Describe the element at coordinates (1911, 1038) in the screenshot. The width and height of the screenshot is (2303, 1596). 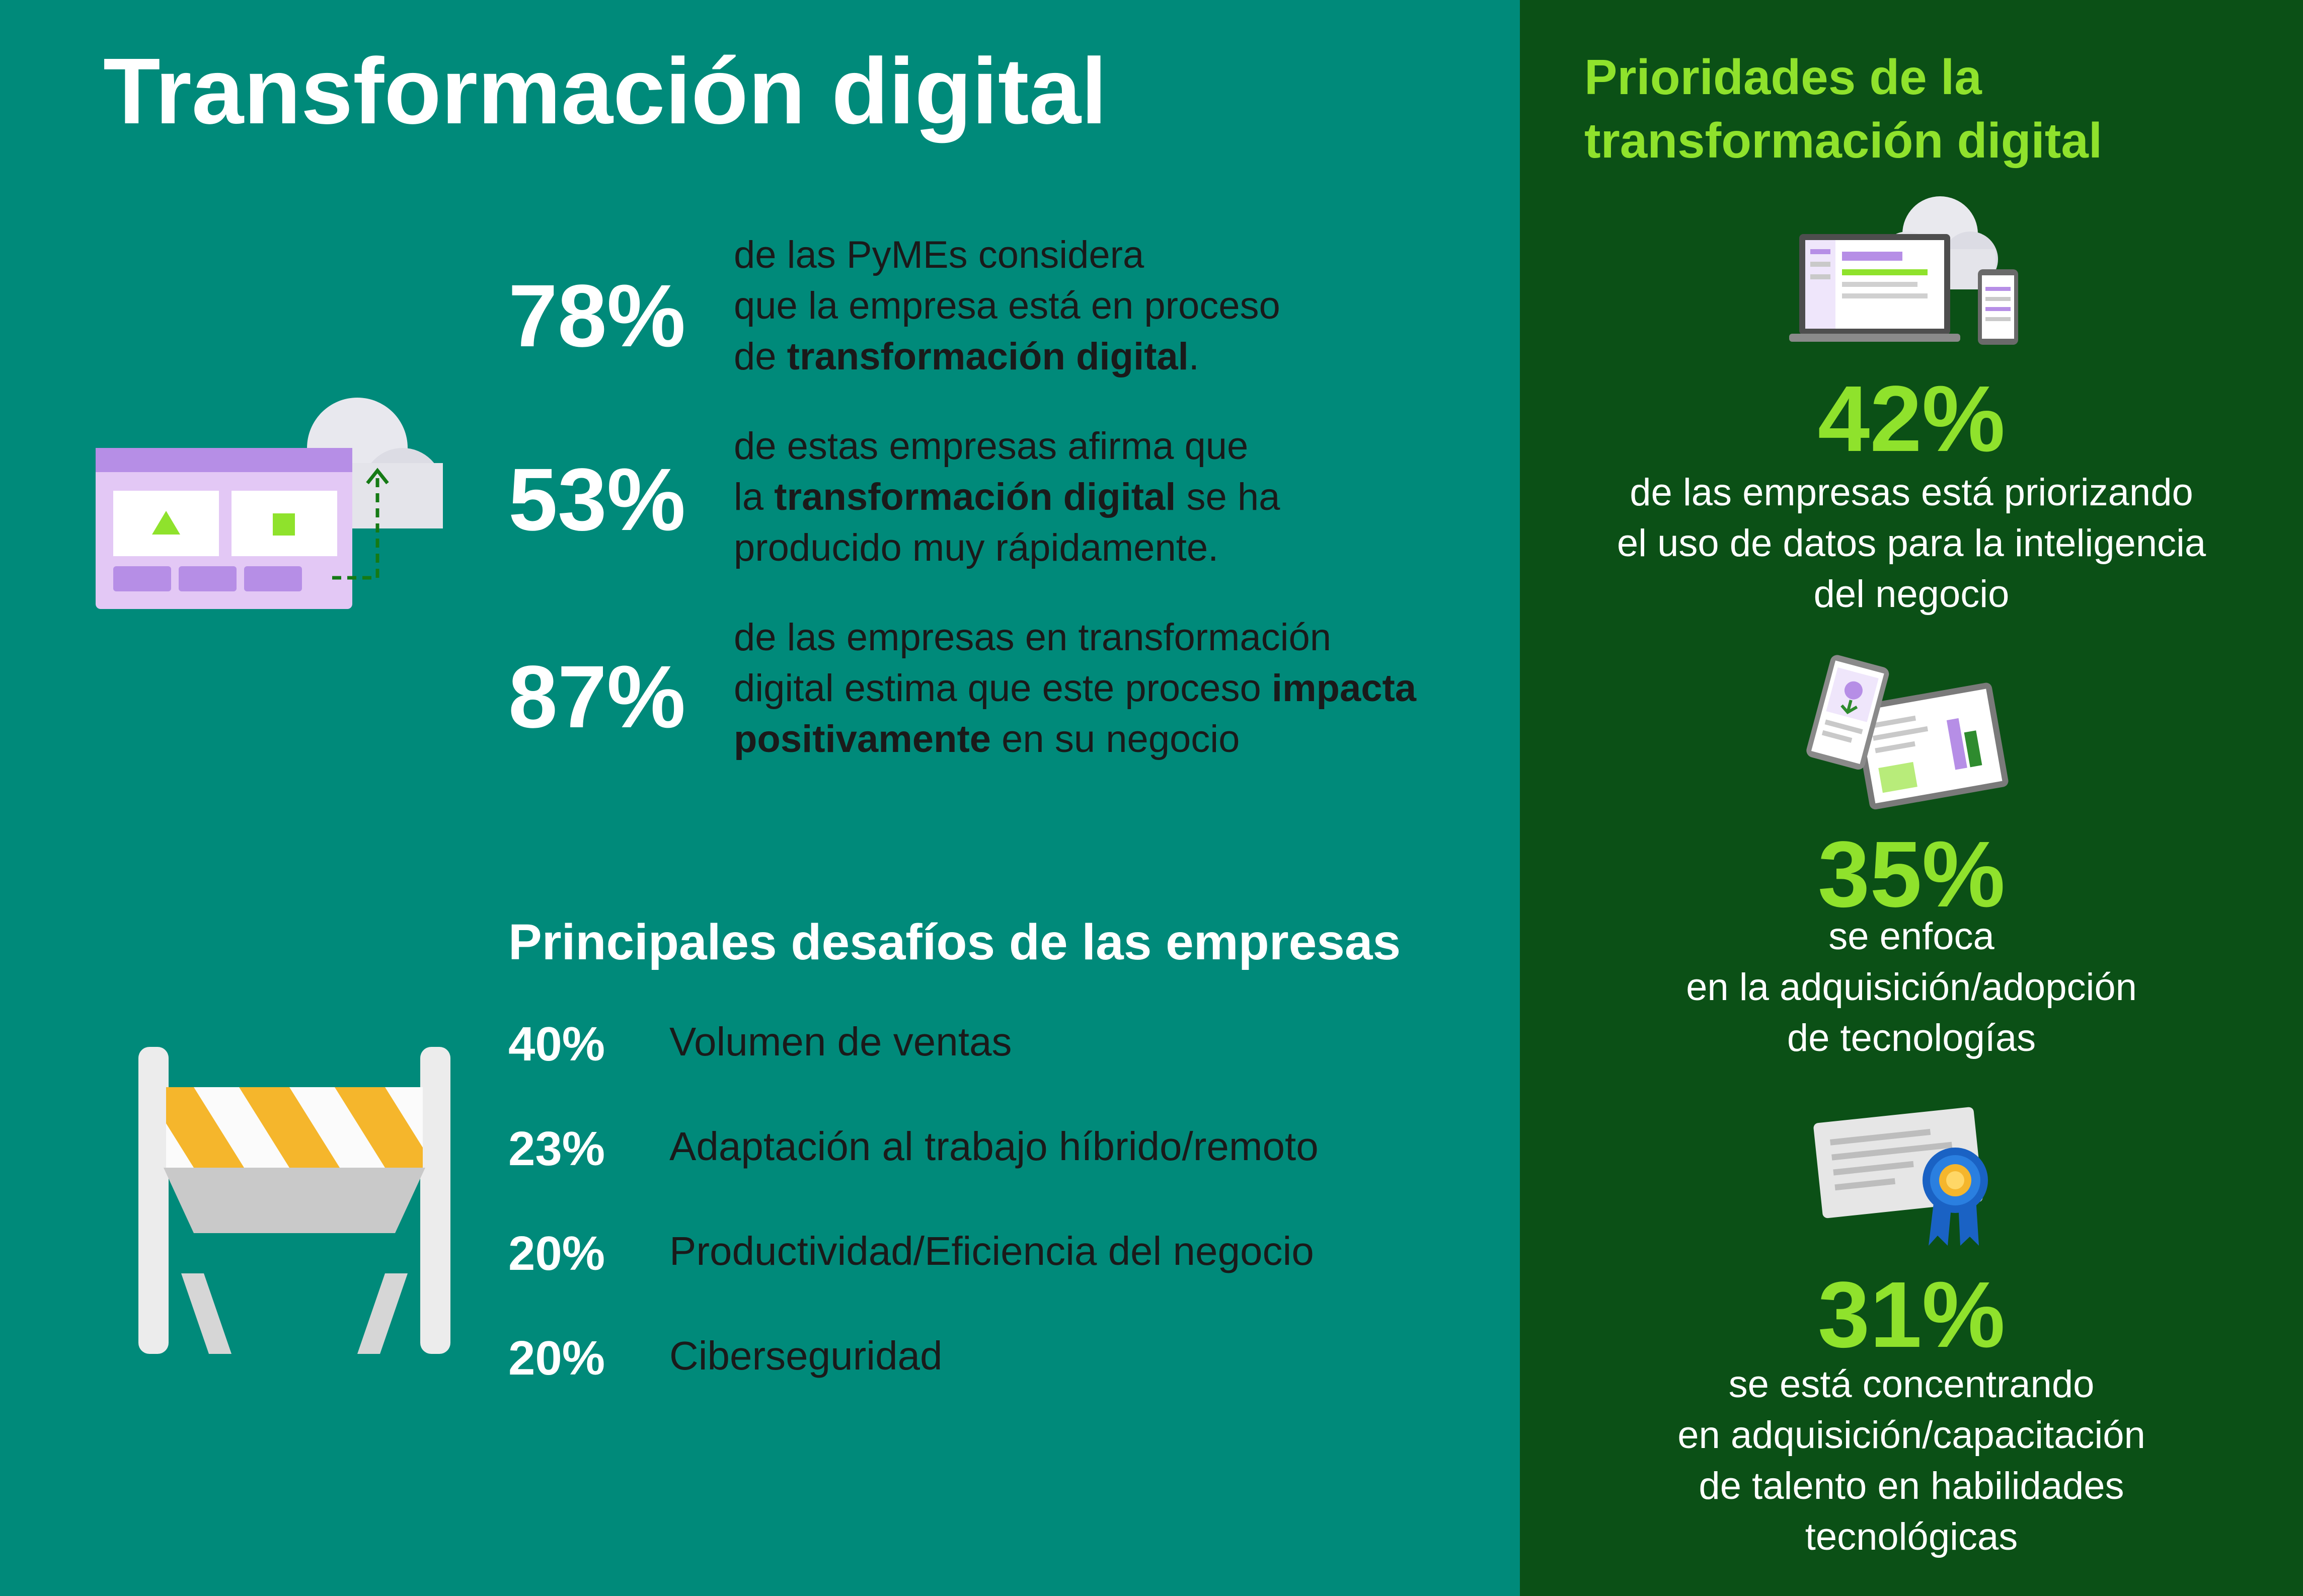
I see `priority-line: de tecnologías` at that location.